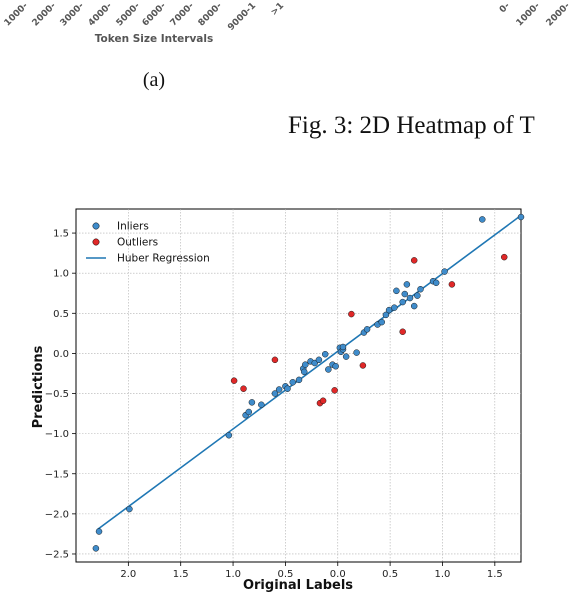 The width and height of the screenshot is (572, 592). What do you see at coordinates (57, 474) in the screenshot?
I see `y-tick-label: −1.5` at bounding box center [57, 474].